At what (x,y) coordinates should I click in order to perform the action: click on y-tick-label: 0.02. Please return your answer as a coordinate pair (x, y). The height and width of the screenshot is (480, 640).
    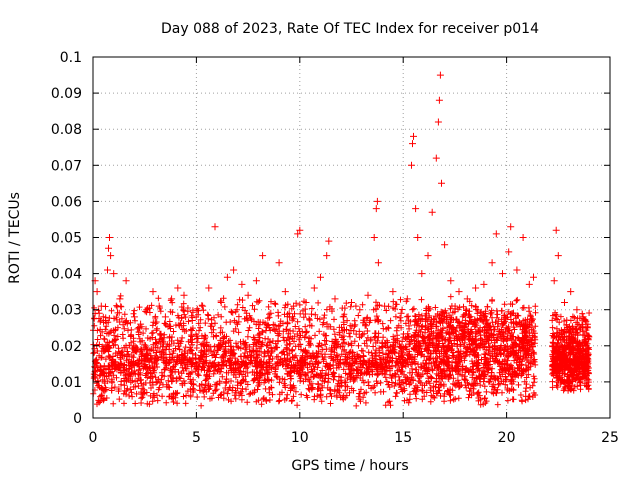
    Looking at the image, I should click on (66, 347).